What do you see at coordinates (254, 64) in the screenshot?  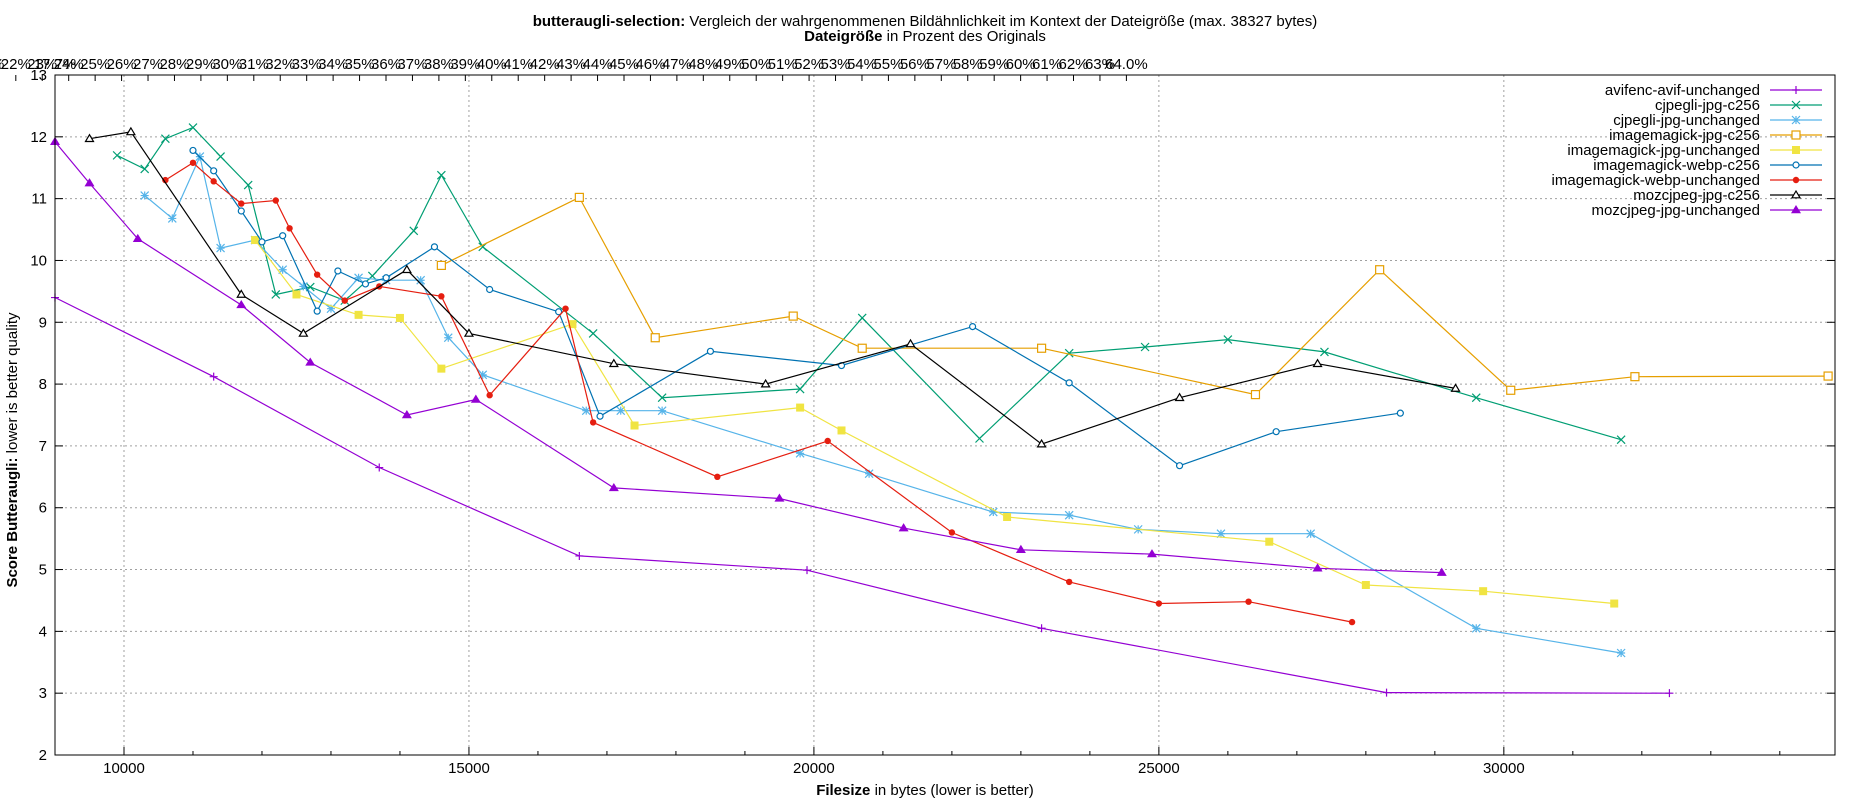 I see `x2-tick-label: 31%` at bounding box center [254, 64].